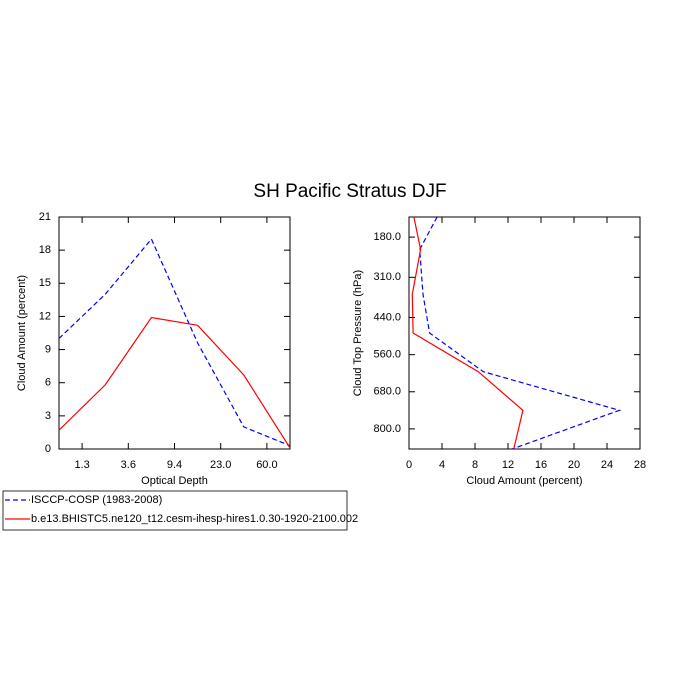 The height and width of the screenshot is (700, 700). I want to click on x-tick-label: 8, so click(475, 465).